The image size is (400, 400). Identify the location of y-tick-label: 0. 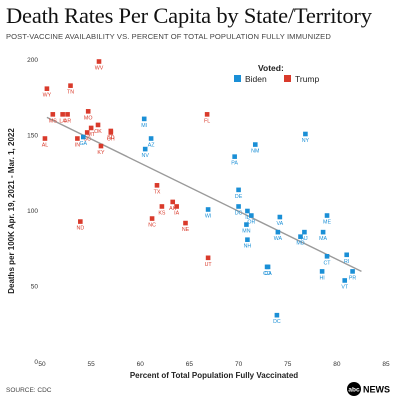
(36, 362).